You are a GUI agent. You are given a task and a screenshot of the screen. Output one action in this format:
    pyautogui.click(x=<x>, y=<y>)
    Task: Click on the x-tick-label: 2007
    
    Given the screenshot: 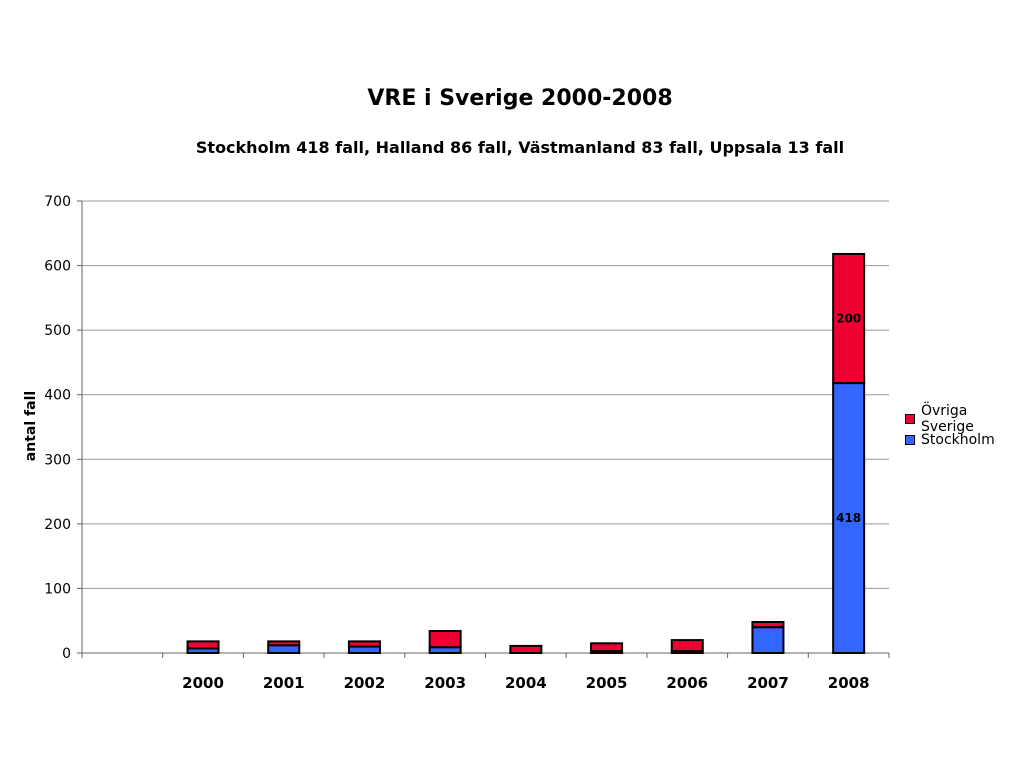 What is the action you would take?
    pyautogui.click(x=768, y=683)
    